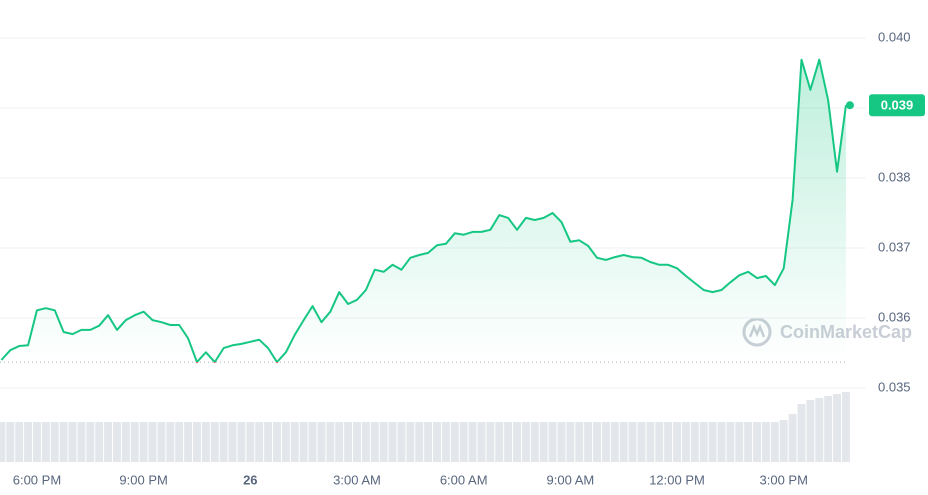  I want to click on x-tick-label: 6:00 AM, so click(464, 479).